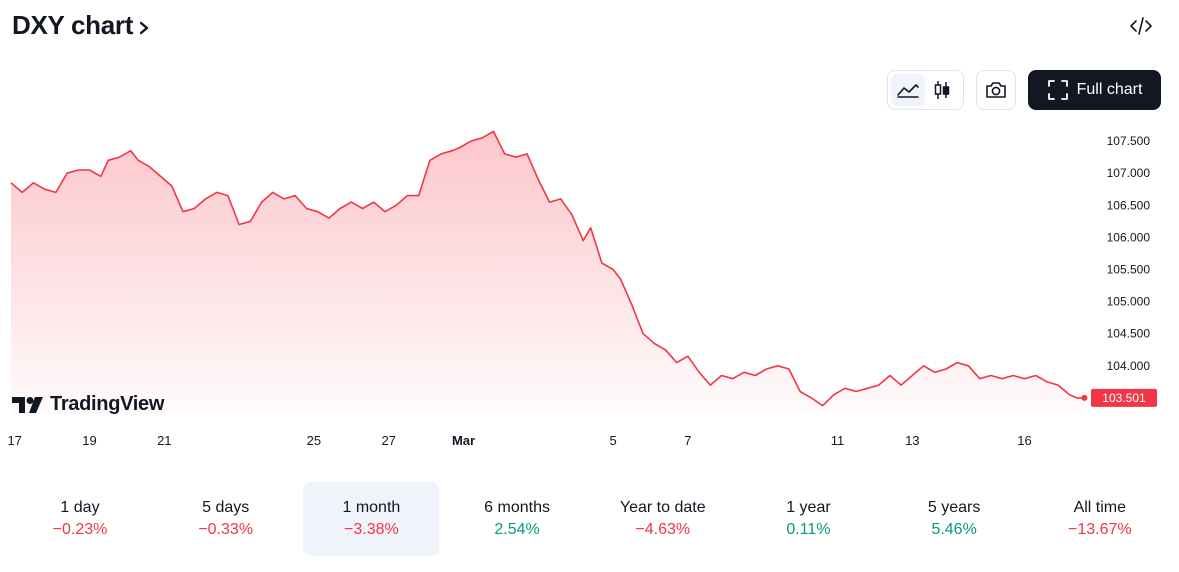 The image size is (1179, 572). I want to click on y-tick-label: 105.500, so click(1129, 270).